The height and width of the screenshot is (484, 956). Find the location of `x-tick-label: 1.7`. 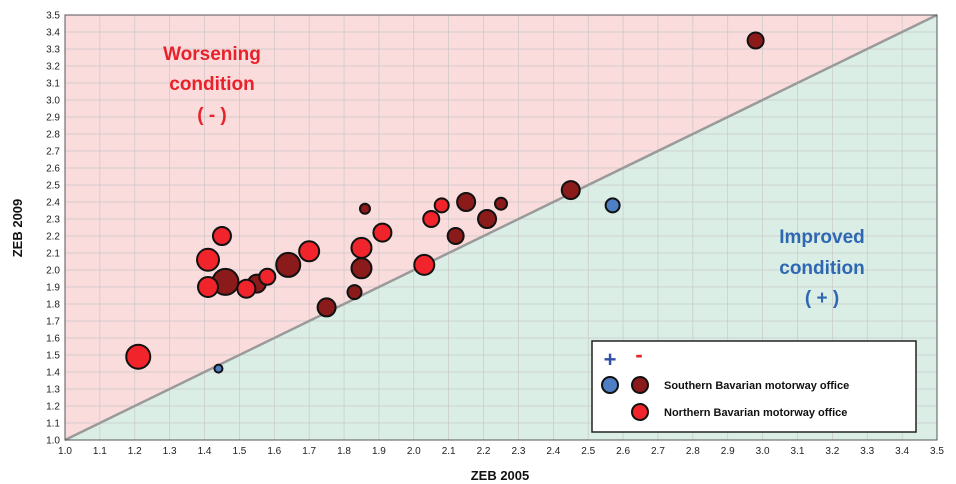

x-tick-label: 1.7 is located at coordinates (309, 451).